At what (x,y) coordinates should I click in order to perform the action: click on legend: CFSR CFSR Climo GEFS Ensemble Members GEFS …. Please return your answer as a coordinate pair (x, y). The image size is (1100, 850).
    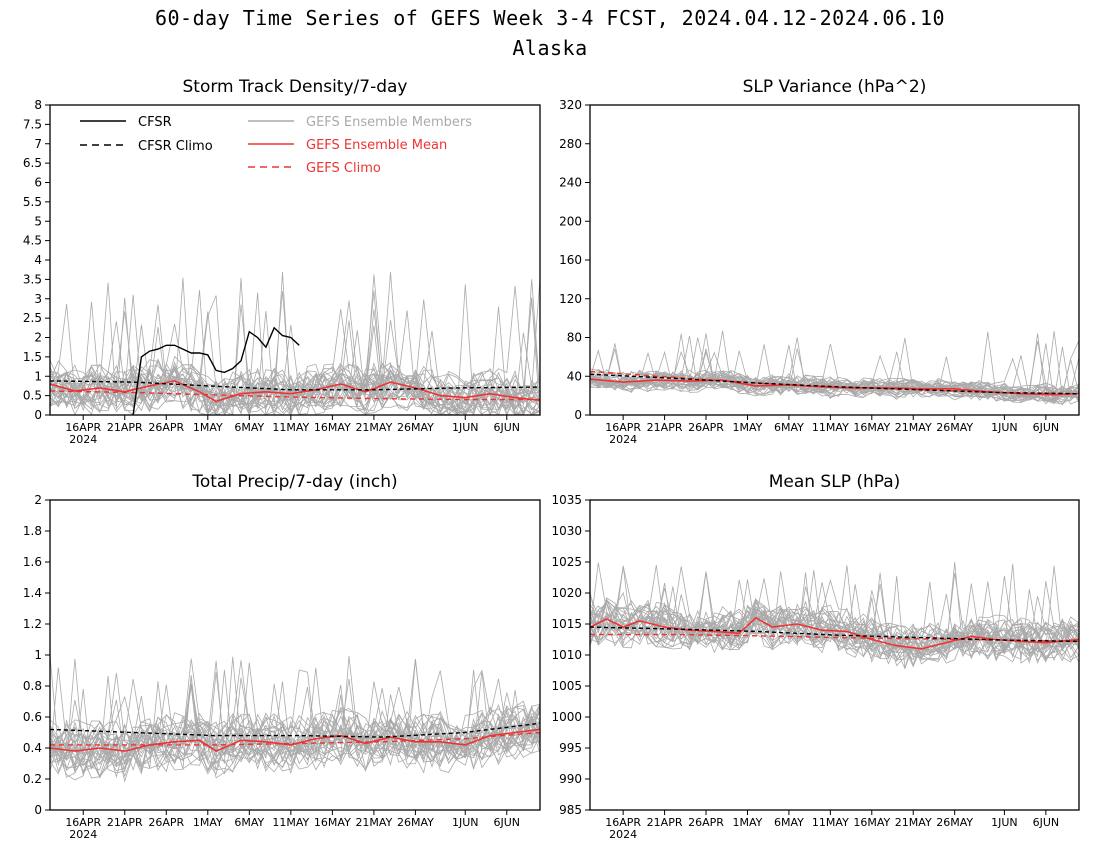
    Looking at the image, I should click on (276, 145).